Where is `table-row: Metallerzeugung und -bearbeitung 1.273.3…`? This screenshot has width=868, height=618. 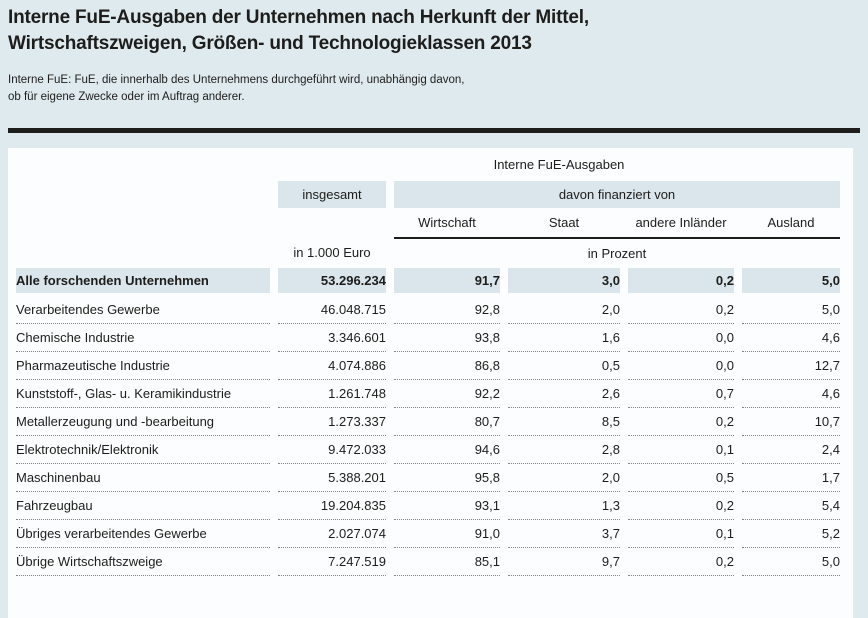 table-row: Metallerzeugung und -bearbeitung 1.273.3… is located at coordinates (428, 422).